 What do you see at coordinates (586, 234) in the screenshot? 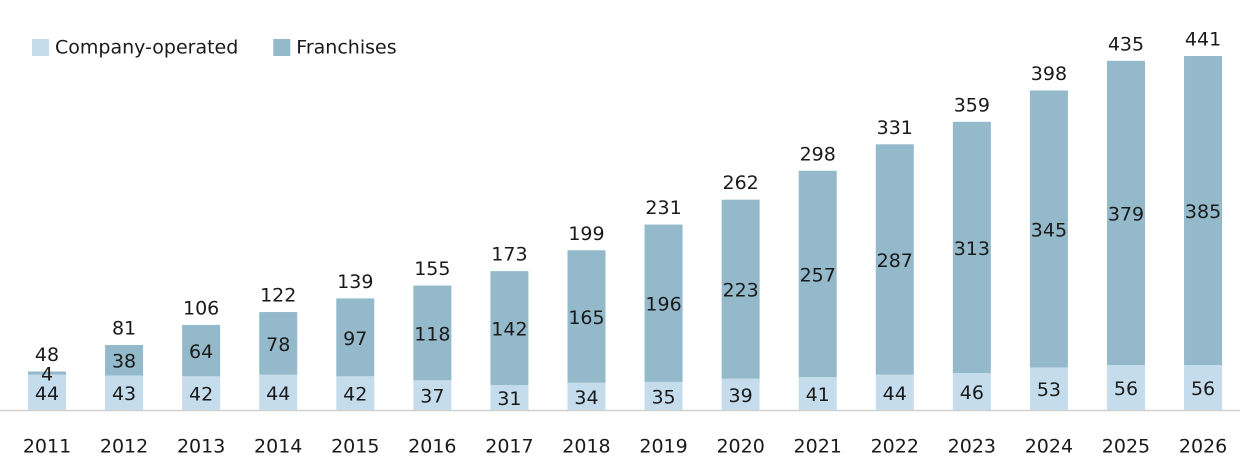
I see `total-label: 199` at bounding box center [586, 234].